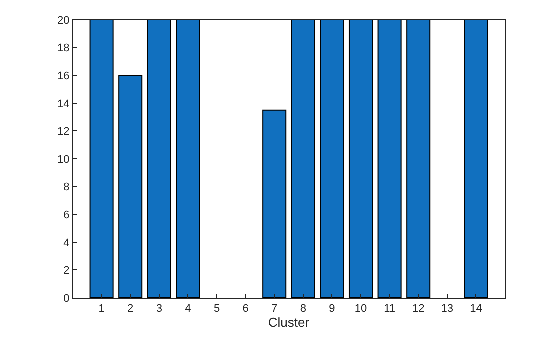 Image resolution: width=560 pixels, height=337 pixels. Describe the element at coordinates (67, 243) in the screenshot. I see `y-tick-label: 4` at that location.